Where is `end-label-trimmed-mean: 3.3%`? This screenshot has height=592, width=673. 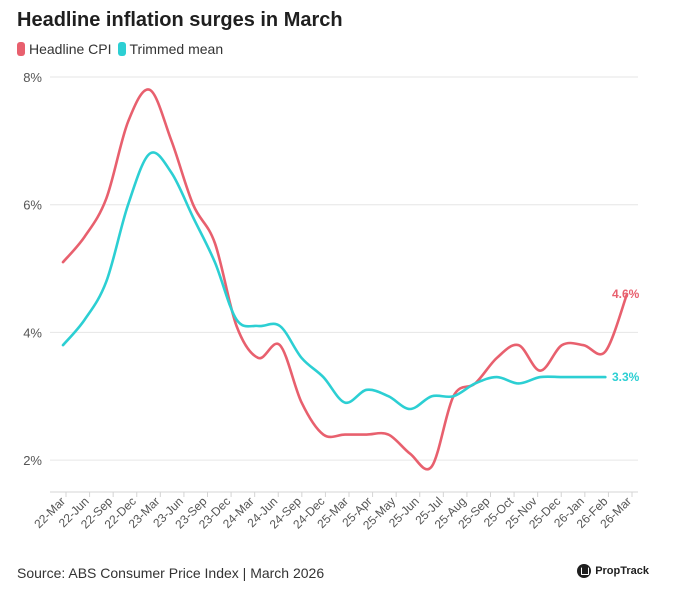
end-label-trimmed-mean: 3.3% is located at coordinates (626, 377).